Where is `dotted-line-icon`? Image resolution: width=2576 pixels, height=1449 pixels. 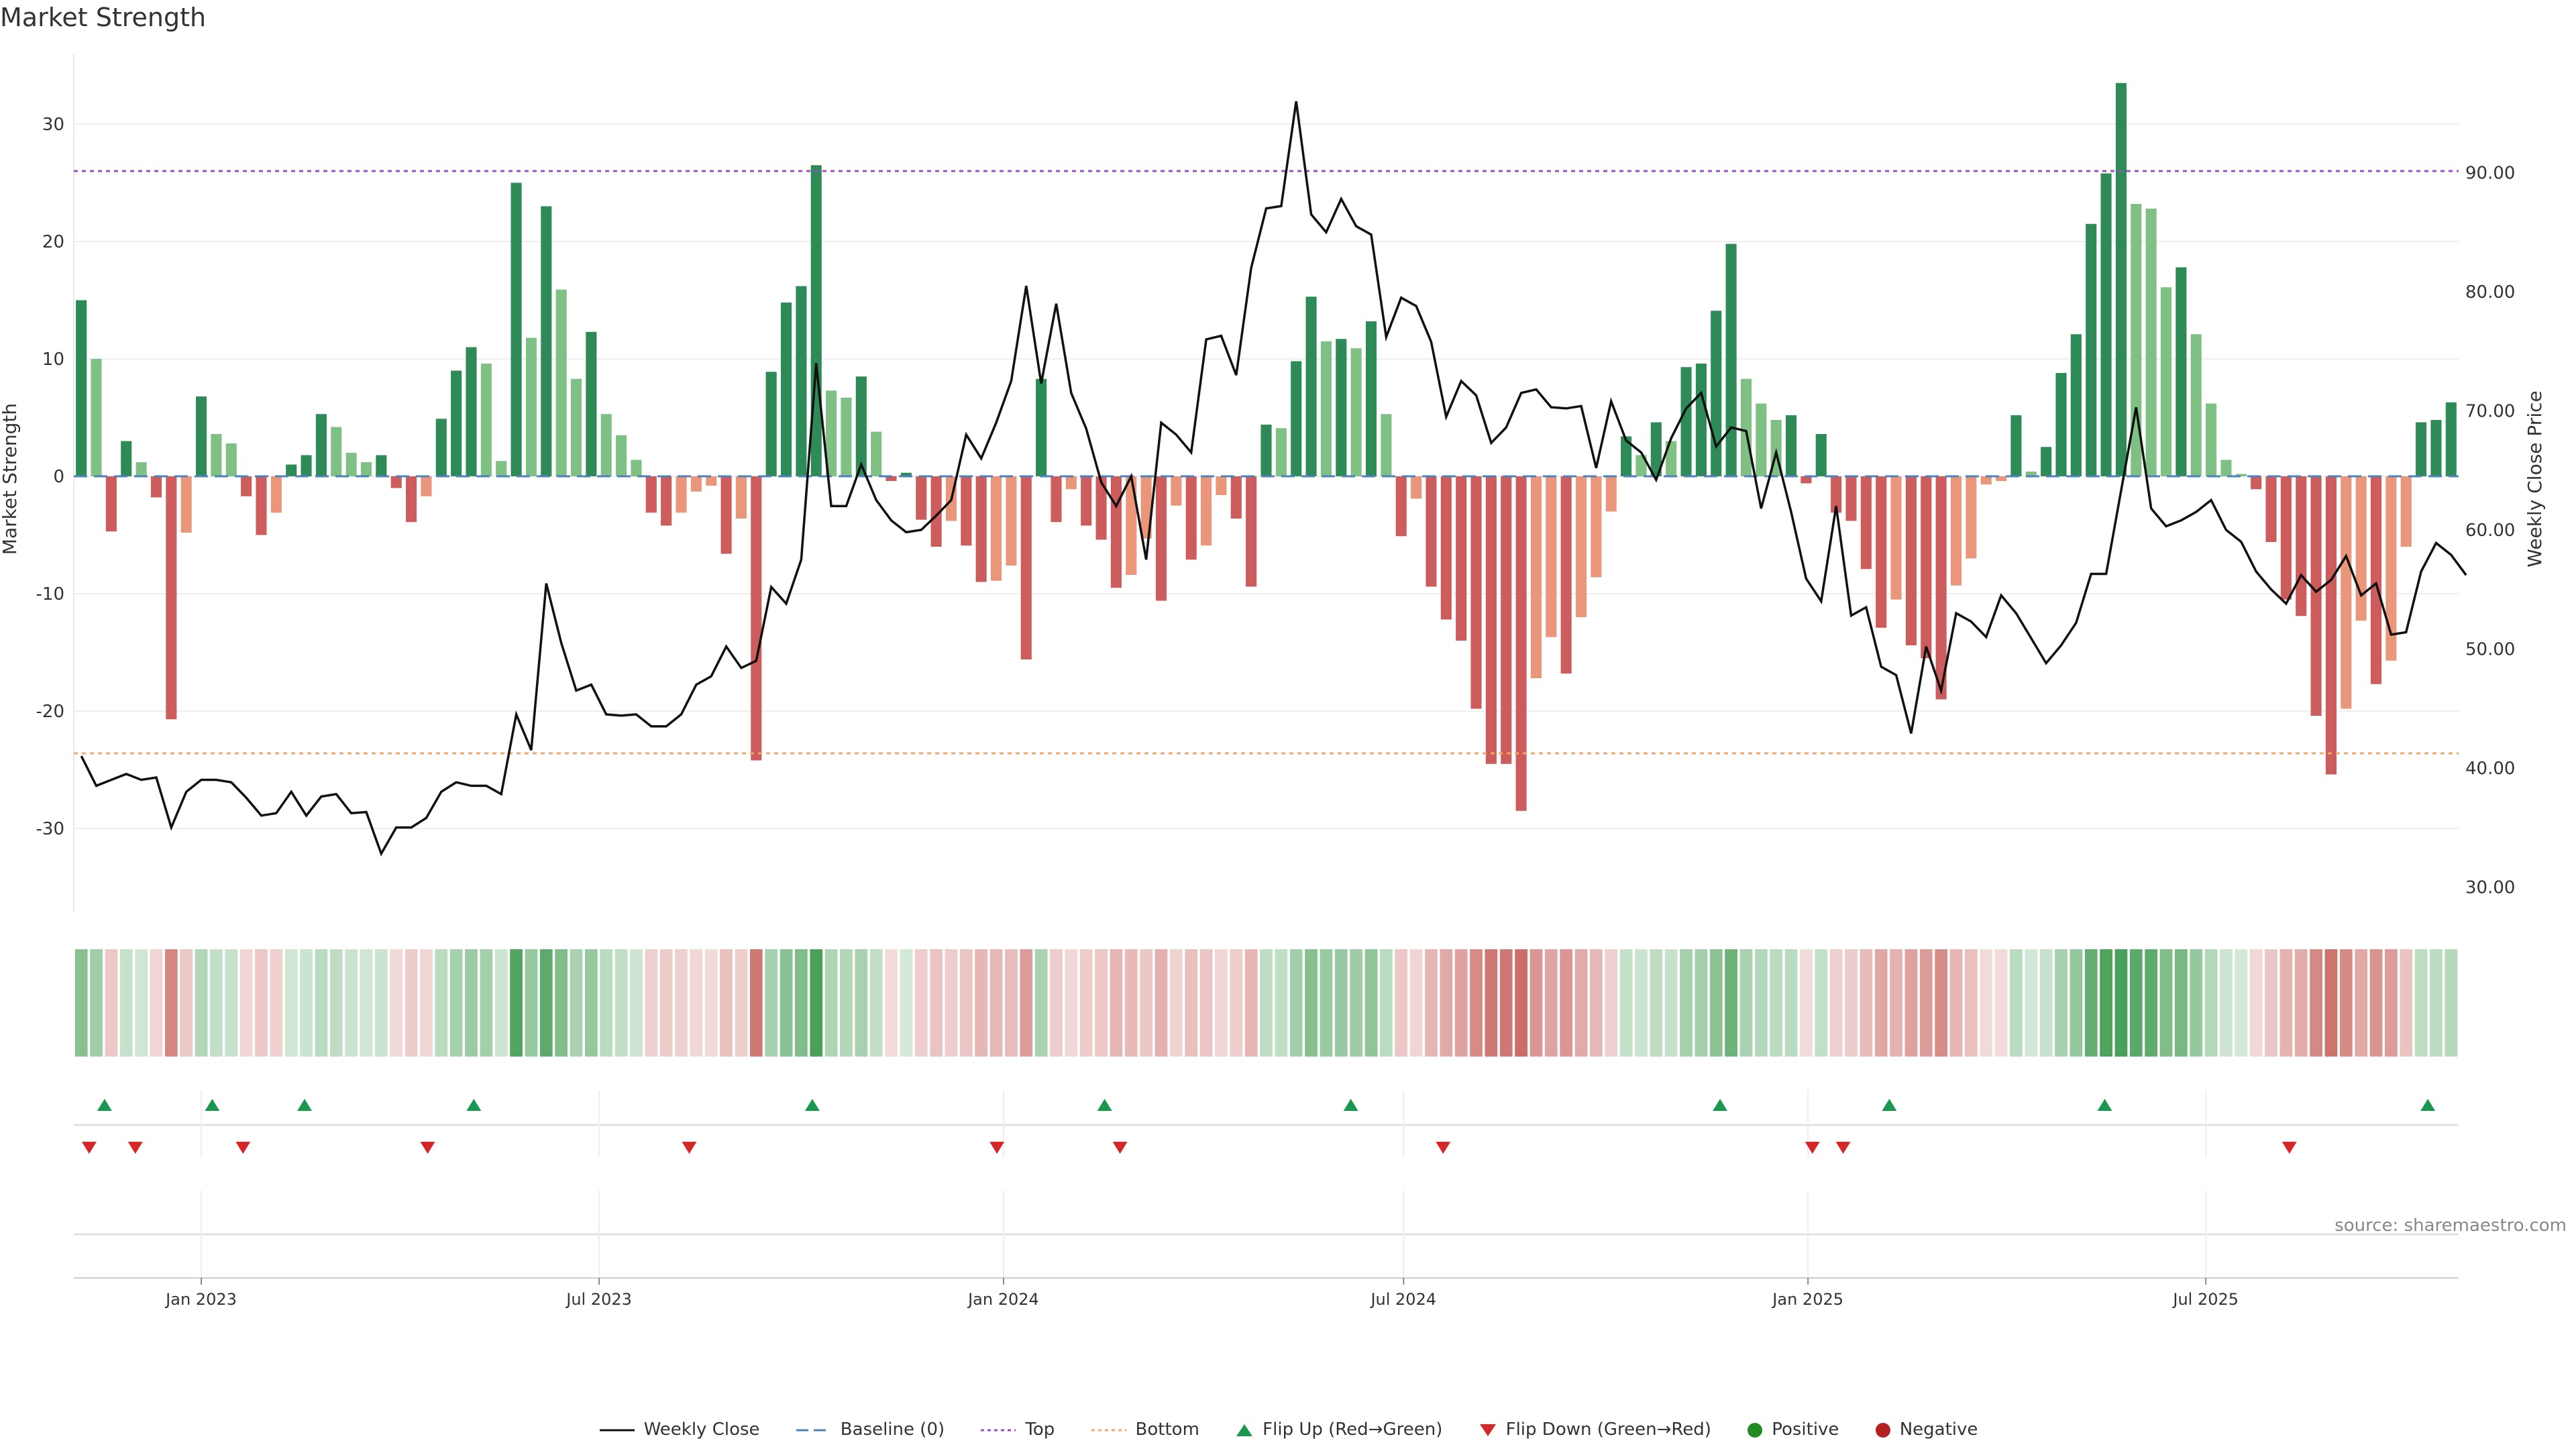 dotted-line-icon is located at coordinates (1108, 1430).